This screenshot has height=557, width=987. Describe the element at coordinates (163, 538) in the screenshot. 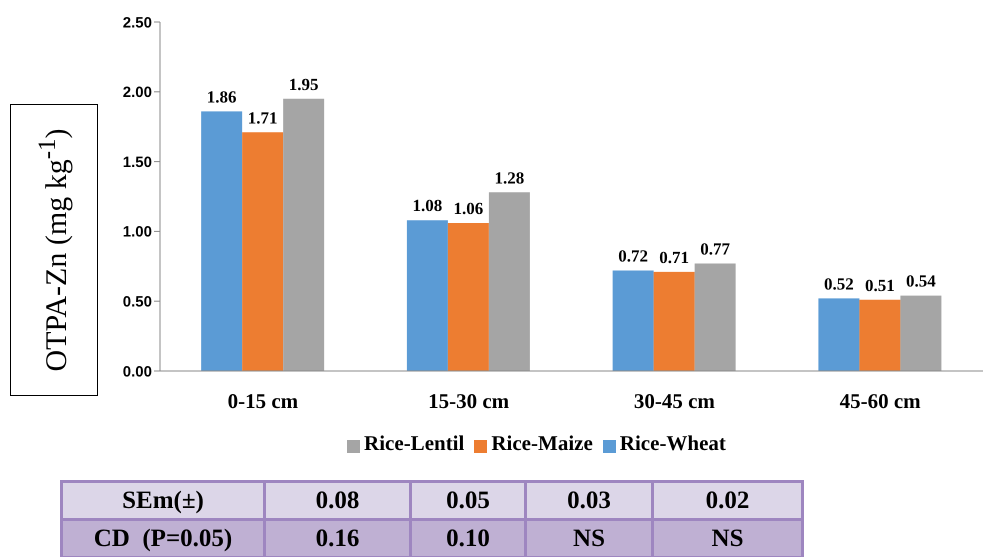

I see `text: CD (P=0.05)` at that location.